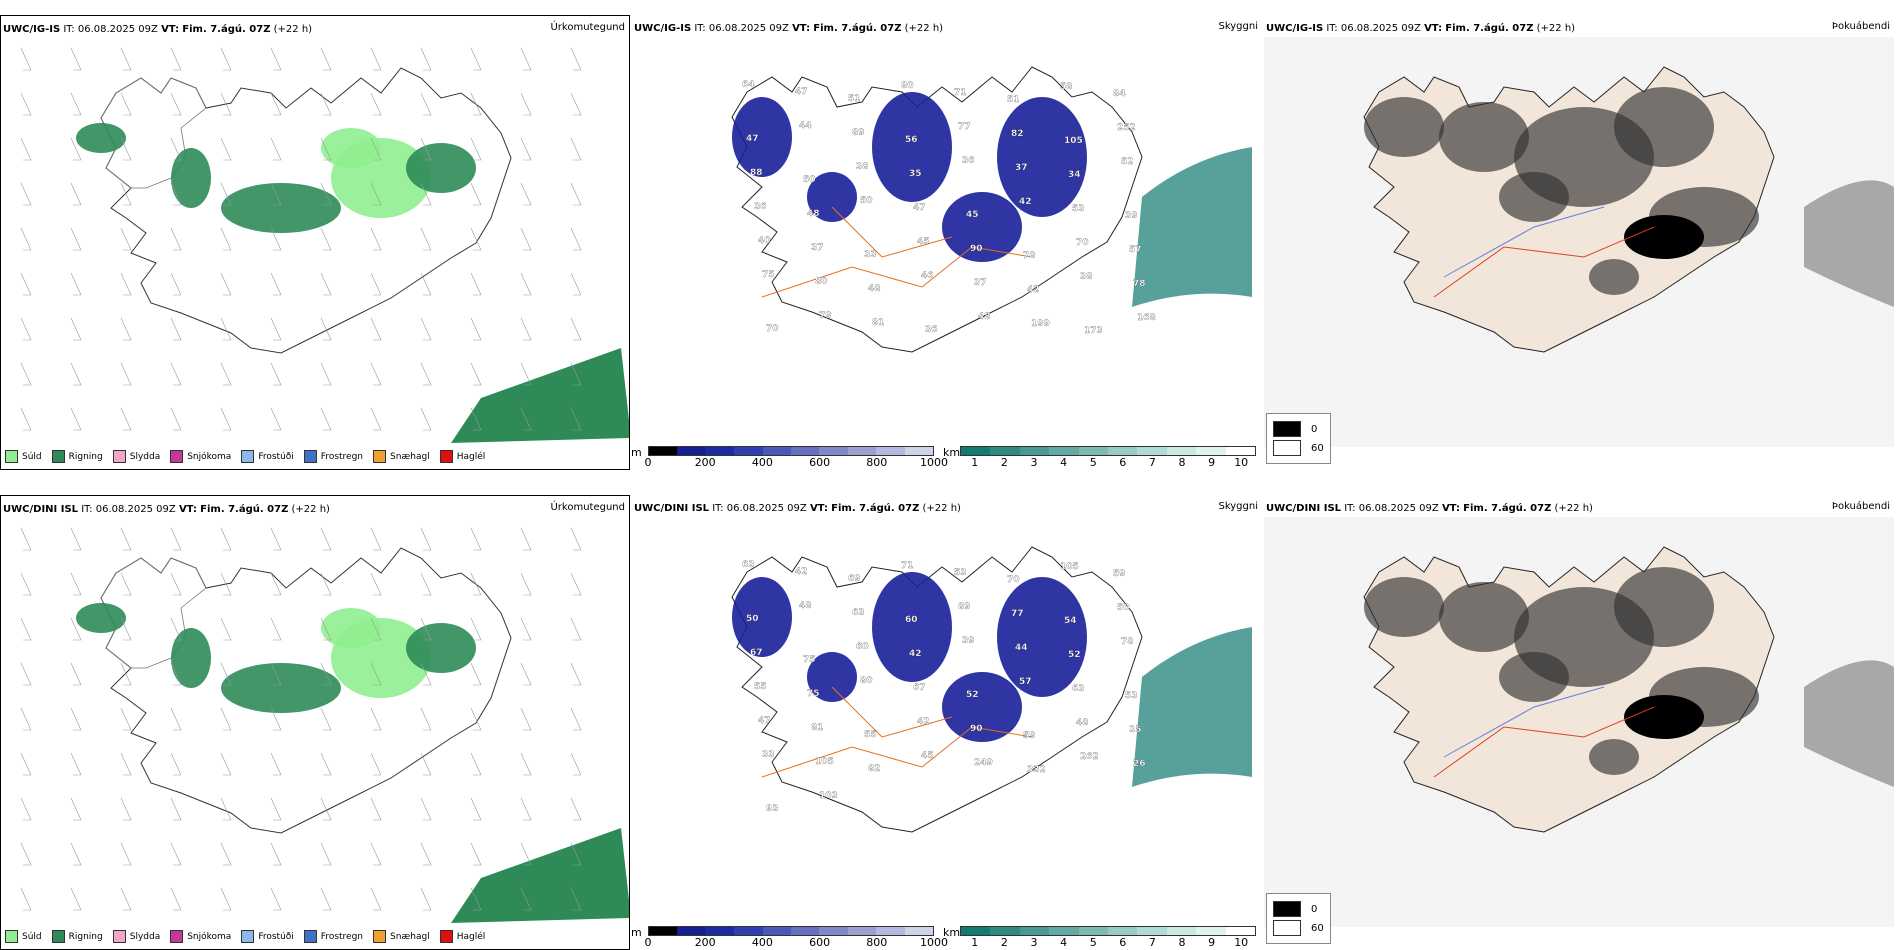  I want to click on legend-label: Snjókoma, so click(209, 456).